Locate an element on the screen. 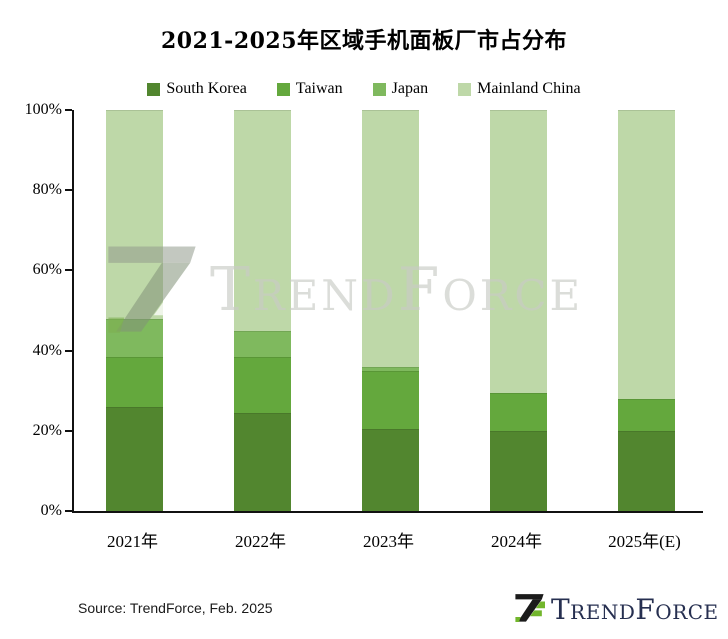 The image size is (728, 639). segment-south-korea-2021 is located at coordinates (134, 458).